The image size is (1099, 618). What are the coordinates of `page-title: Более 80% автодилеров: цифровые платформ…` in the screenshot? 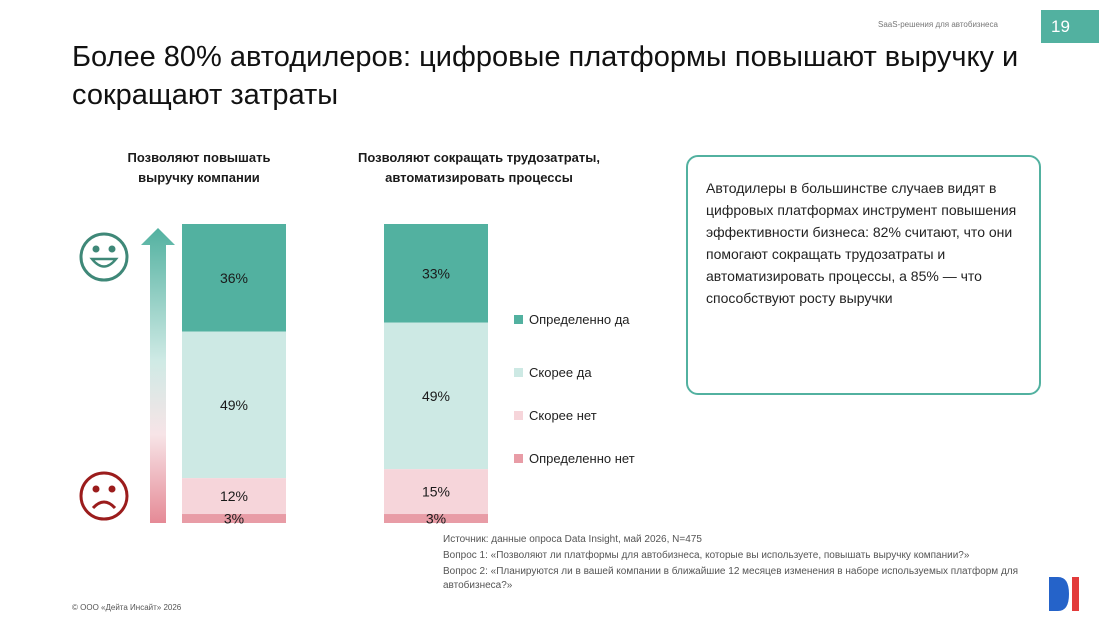 It's located at (545, 76).